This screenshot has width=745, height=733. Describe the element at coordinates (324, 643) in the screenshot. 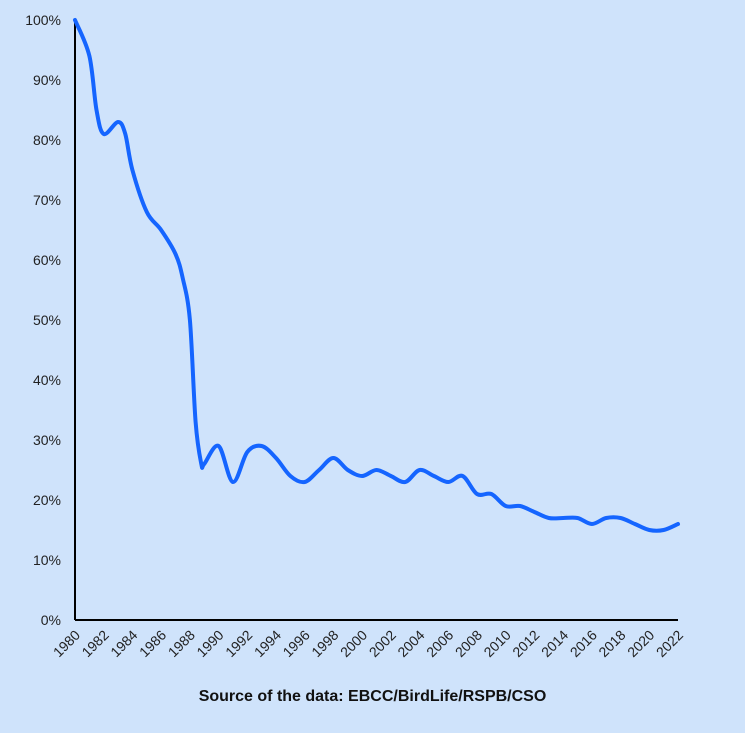

I see `x-tick-label: 1998` at that location.